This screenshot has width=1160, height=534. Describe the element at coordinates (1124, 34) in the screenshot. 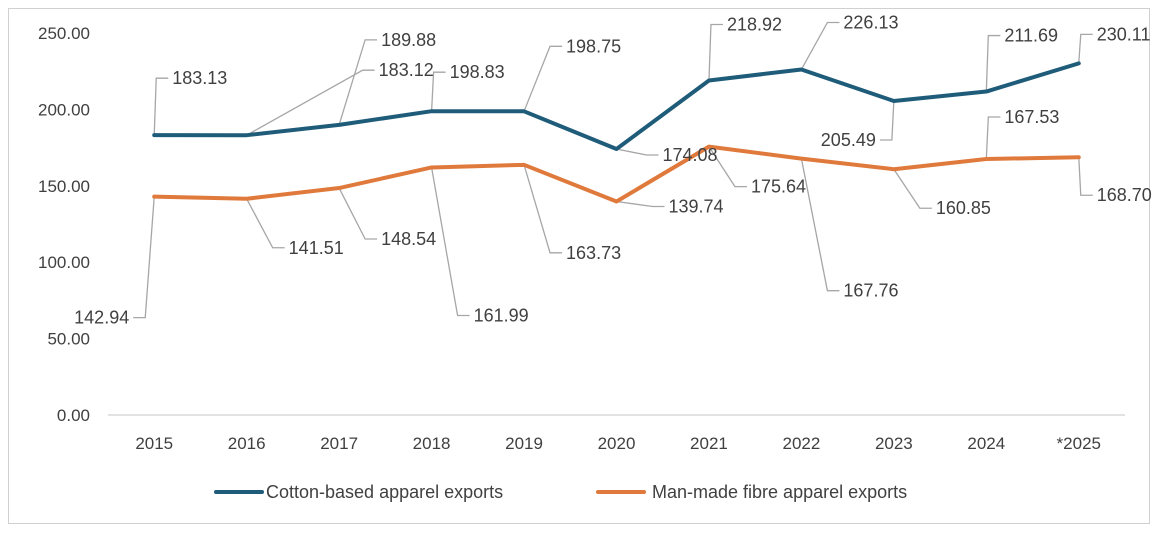

I see `data-label: 230.11` at that location.